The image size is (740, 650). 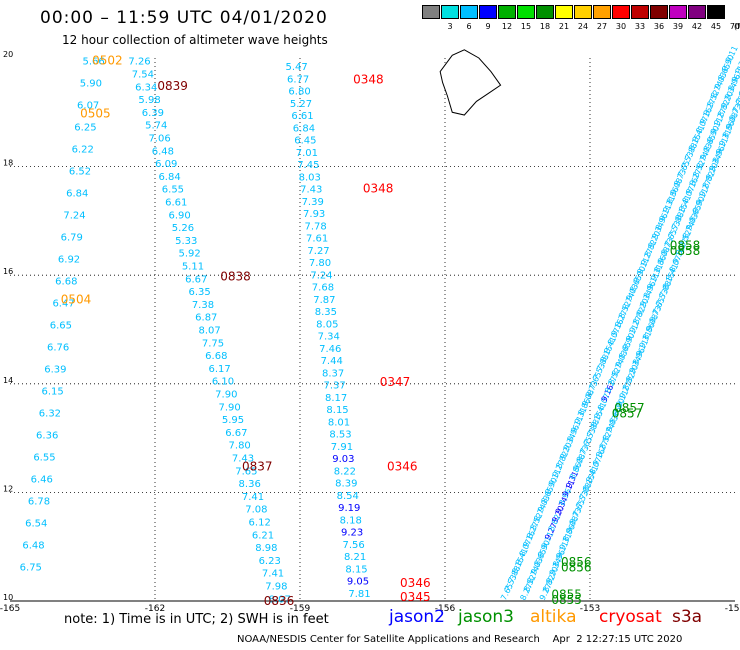 What do you see at coordinates (253, 497) in the screenshot?
I see `swh-value: 7.41` at bounding box center [253, 497].